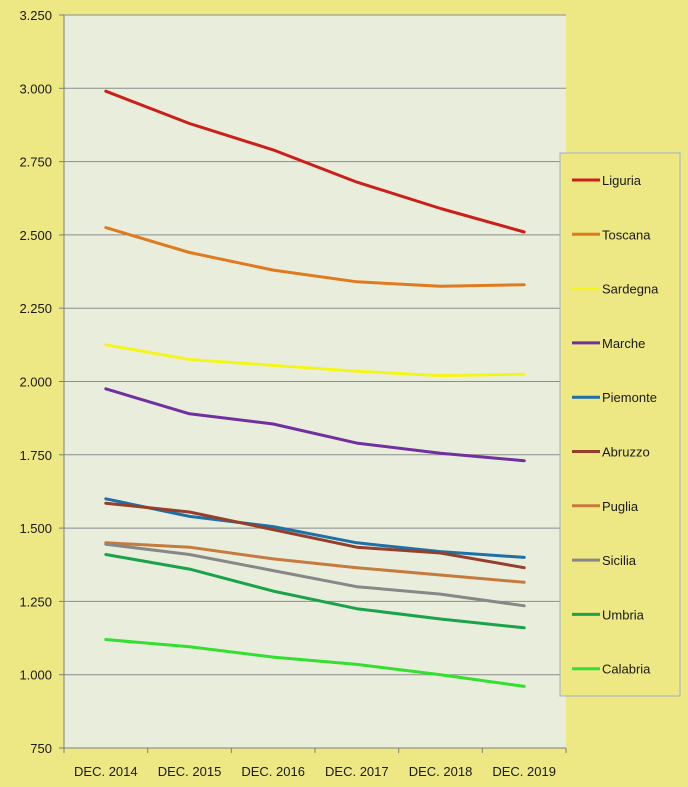 Image resolution: width=688 pixels, height=787 pixels. What do you see at coordinates (619, 560) in the screenshot?
I see `legend-label: Sicilia` at bounding box center [619, 560].